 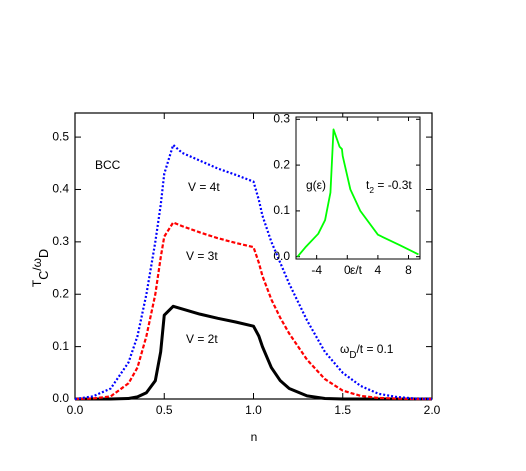 I want to click on annotation: BCC, so click(x=108, y=165).